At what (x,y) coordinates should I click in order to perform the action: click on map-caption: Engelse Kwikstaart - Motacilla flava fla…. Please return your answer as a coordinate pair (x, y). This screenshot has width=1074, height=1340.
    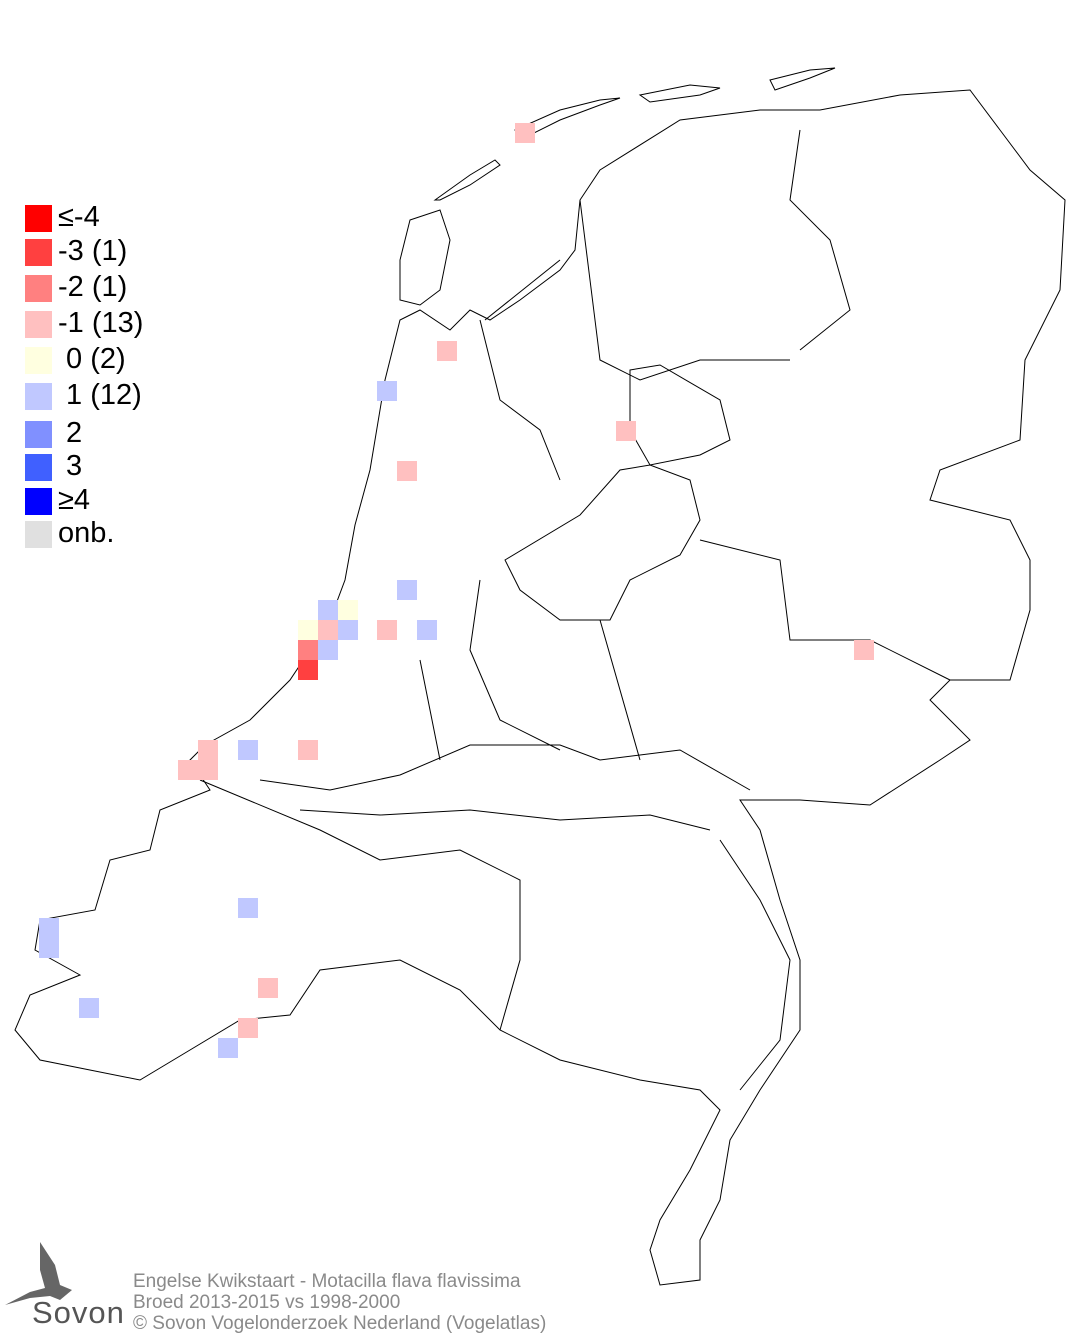
    Looking at the image, I should click on (339, 1302).